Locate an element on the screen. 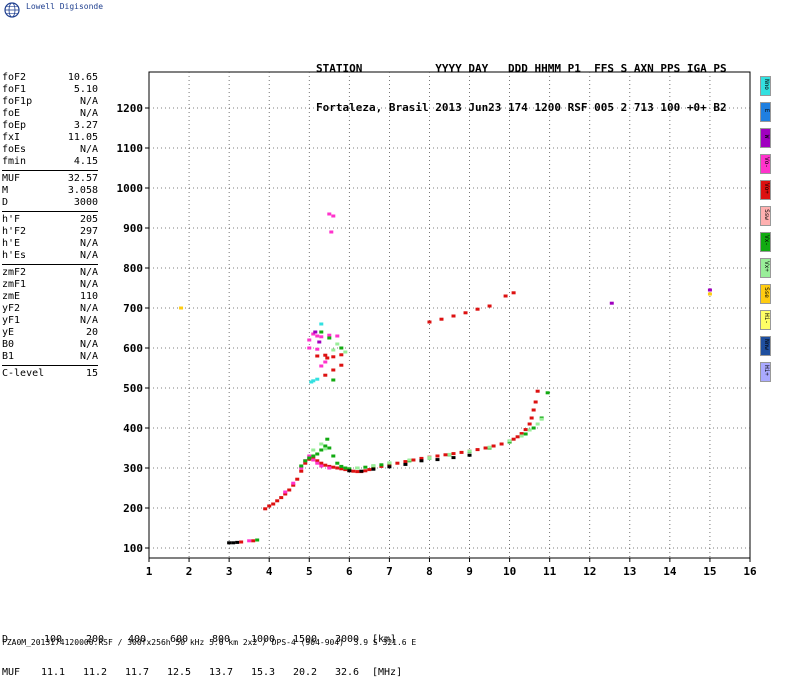  muf-table-cell: 1500 is located at coordinates (305, 639).